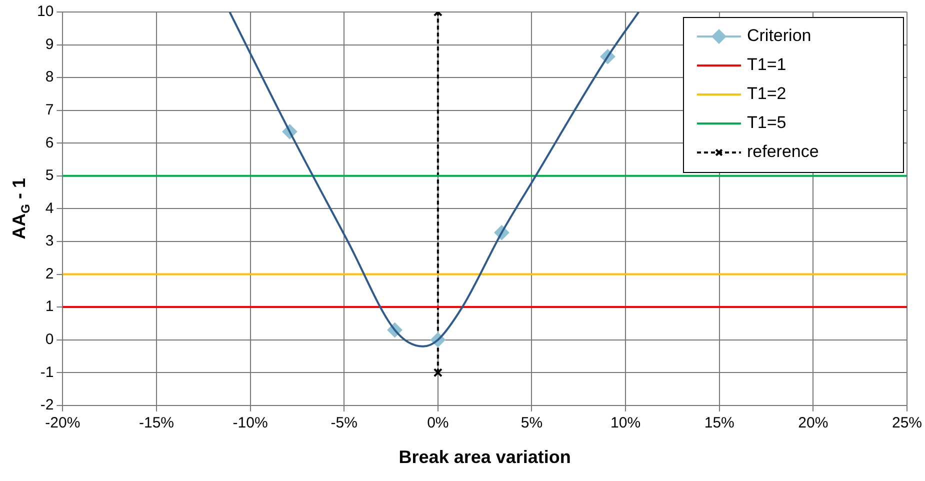 The image size is (925, 481). I want to click on x-tick-label: 15%, so click(719, 423).